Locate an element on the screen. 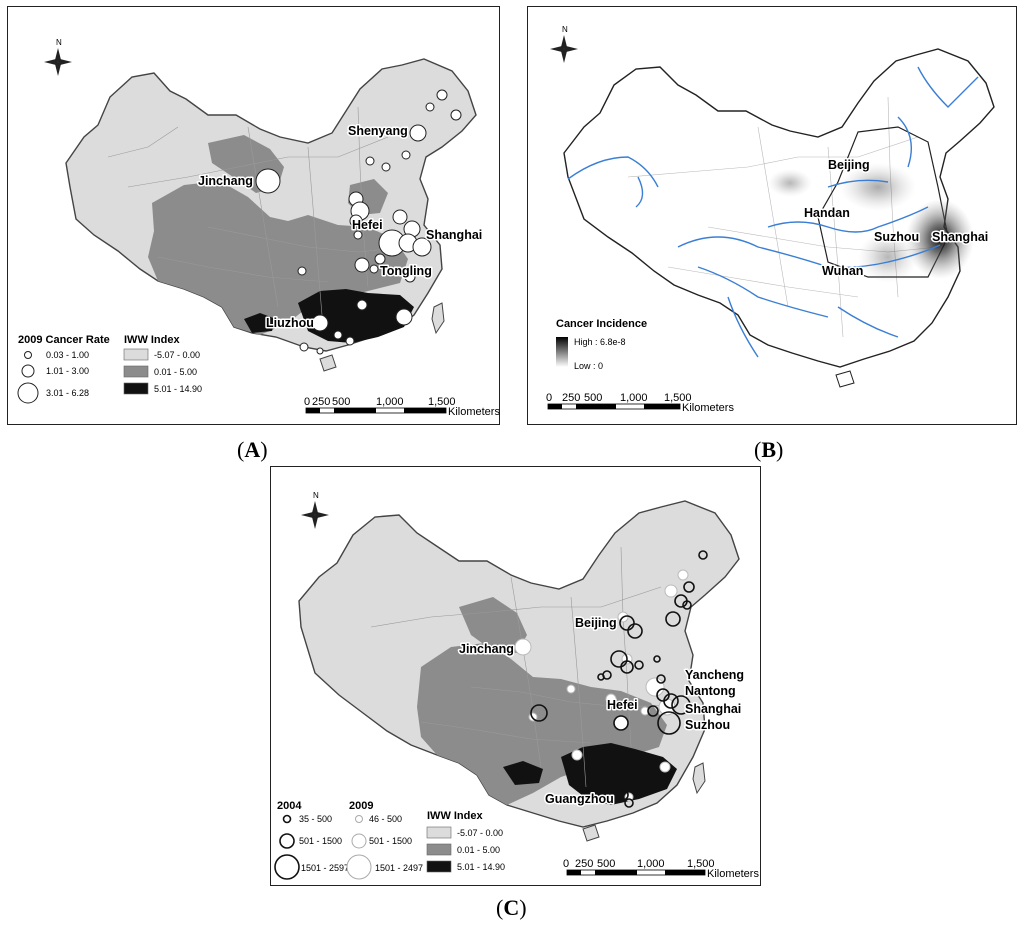  legend-incidence-title: Cancer Incidence is located at coordinates (601, 324).